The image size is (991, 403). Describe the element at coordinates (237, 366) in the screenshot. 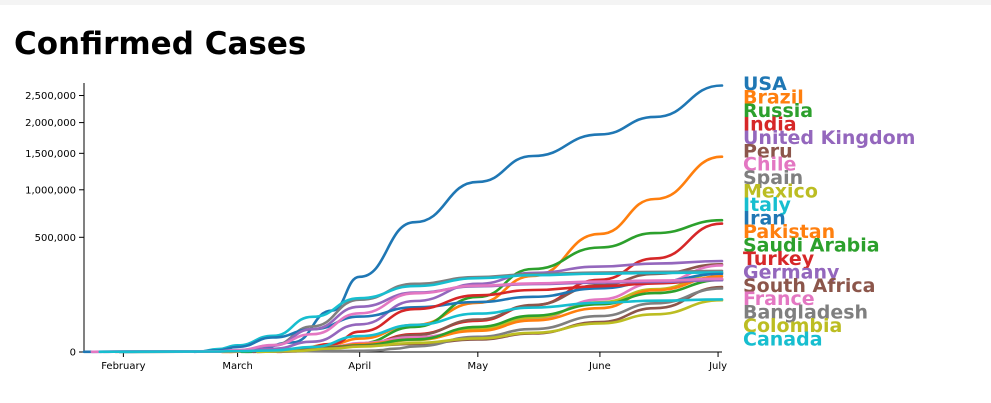

I see `x-tick-label: March` at that location.